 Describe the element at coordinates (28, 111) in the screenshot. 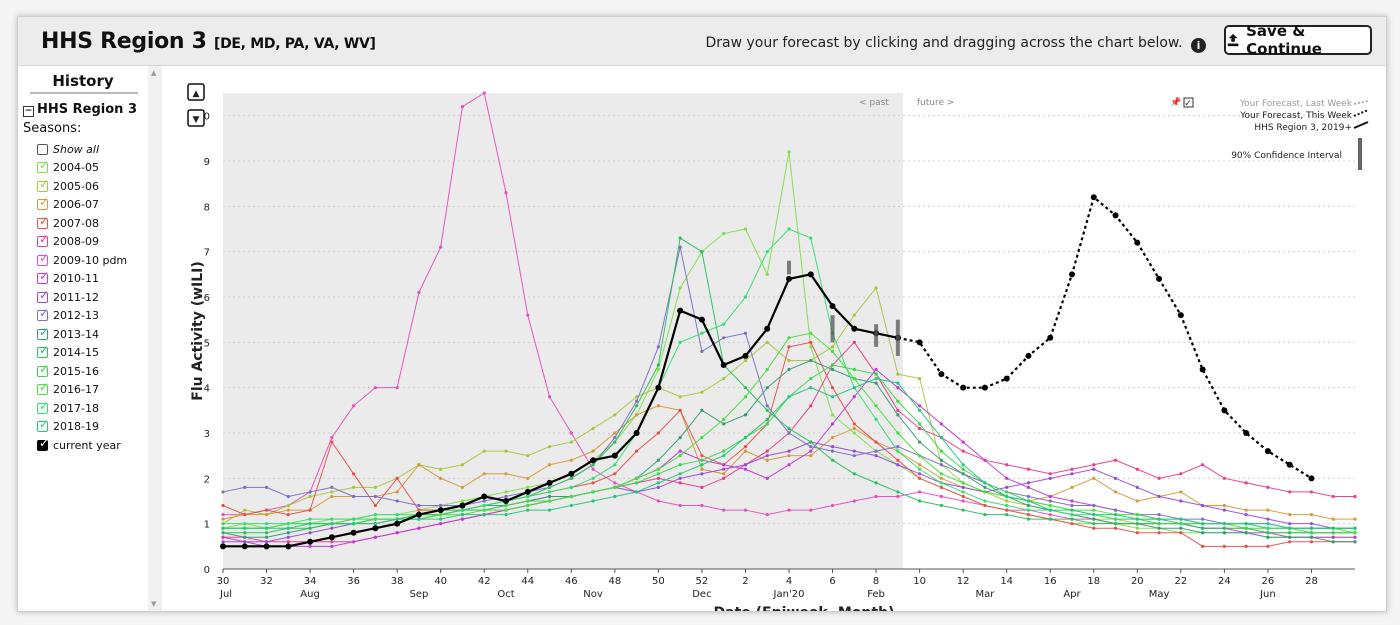

I see `collapse-icon: −` at that location.